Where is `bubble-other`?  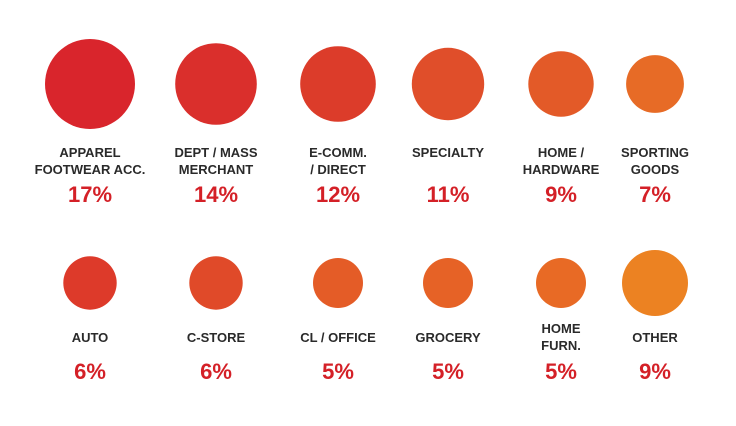 bubble-other is located at coordinates (655, 283).